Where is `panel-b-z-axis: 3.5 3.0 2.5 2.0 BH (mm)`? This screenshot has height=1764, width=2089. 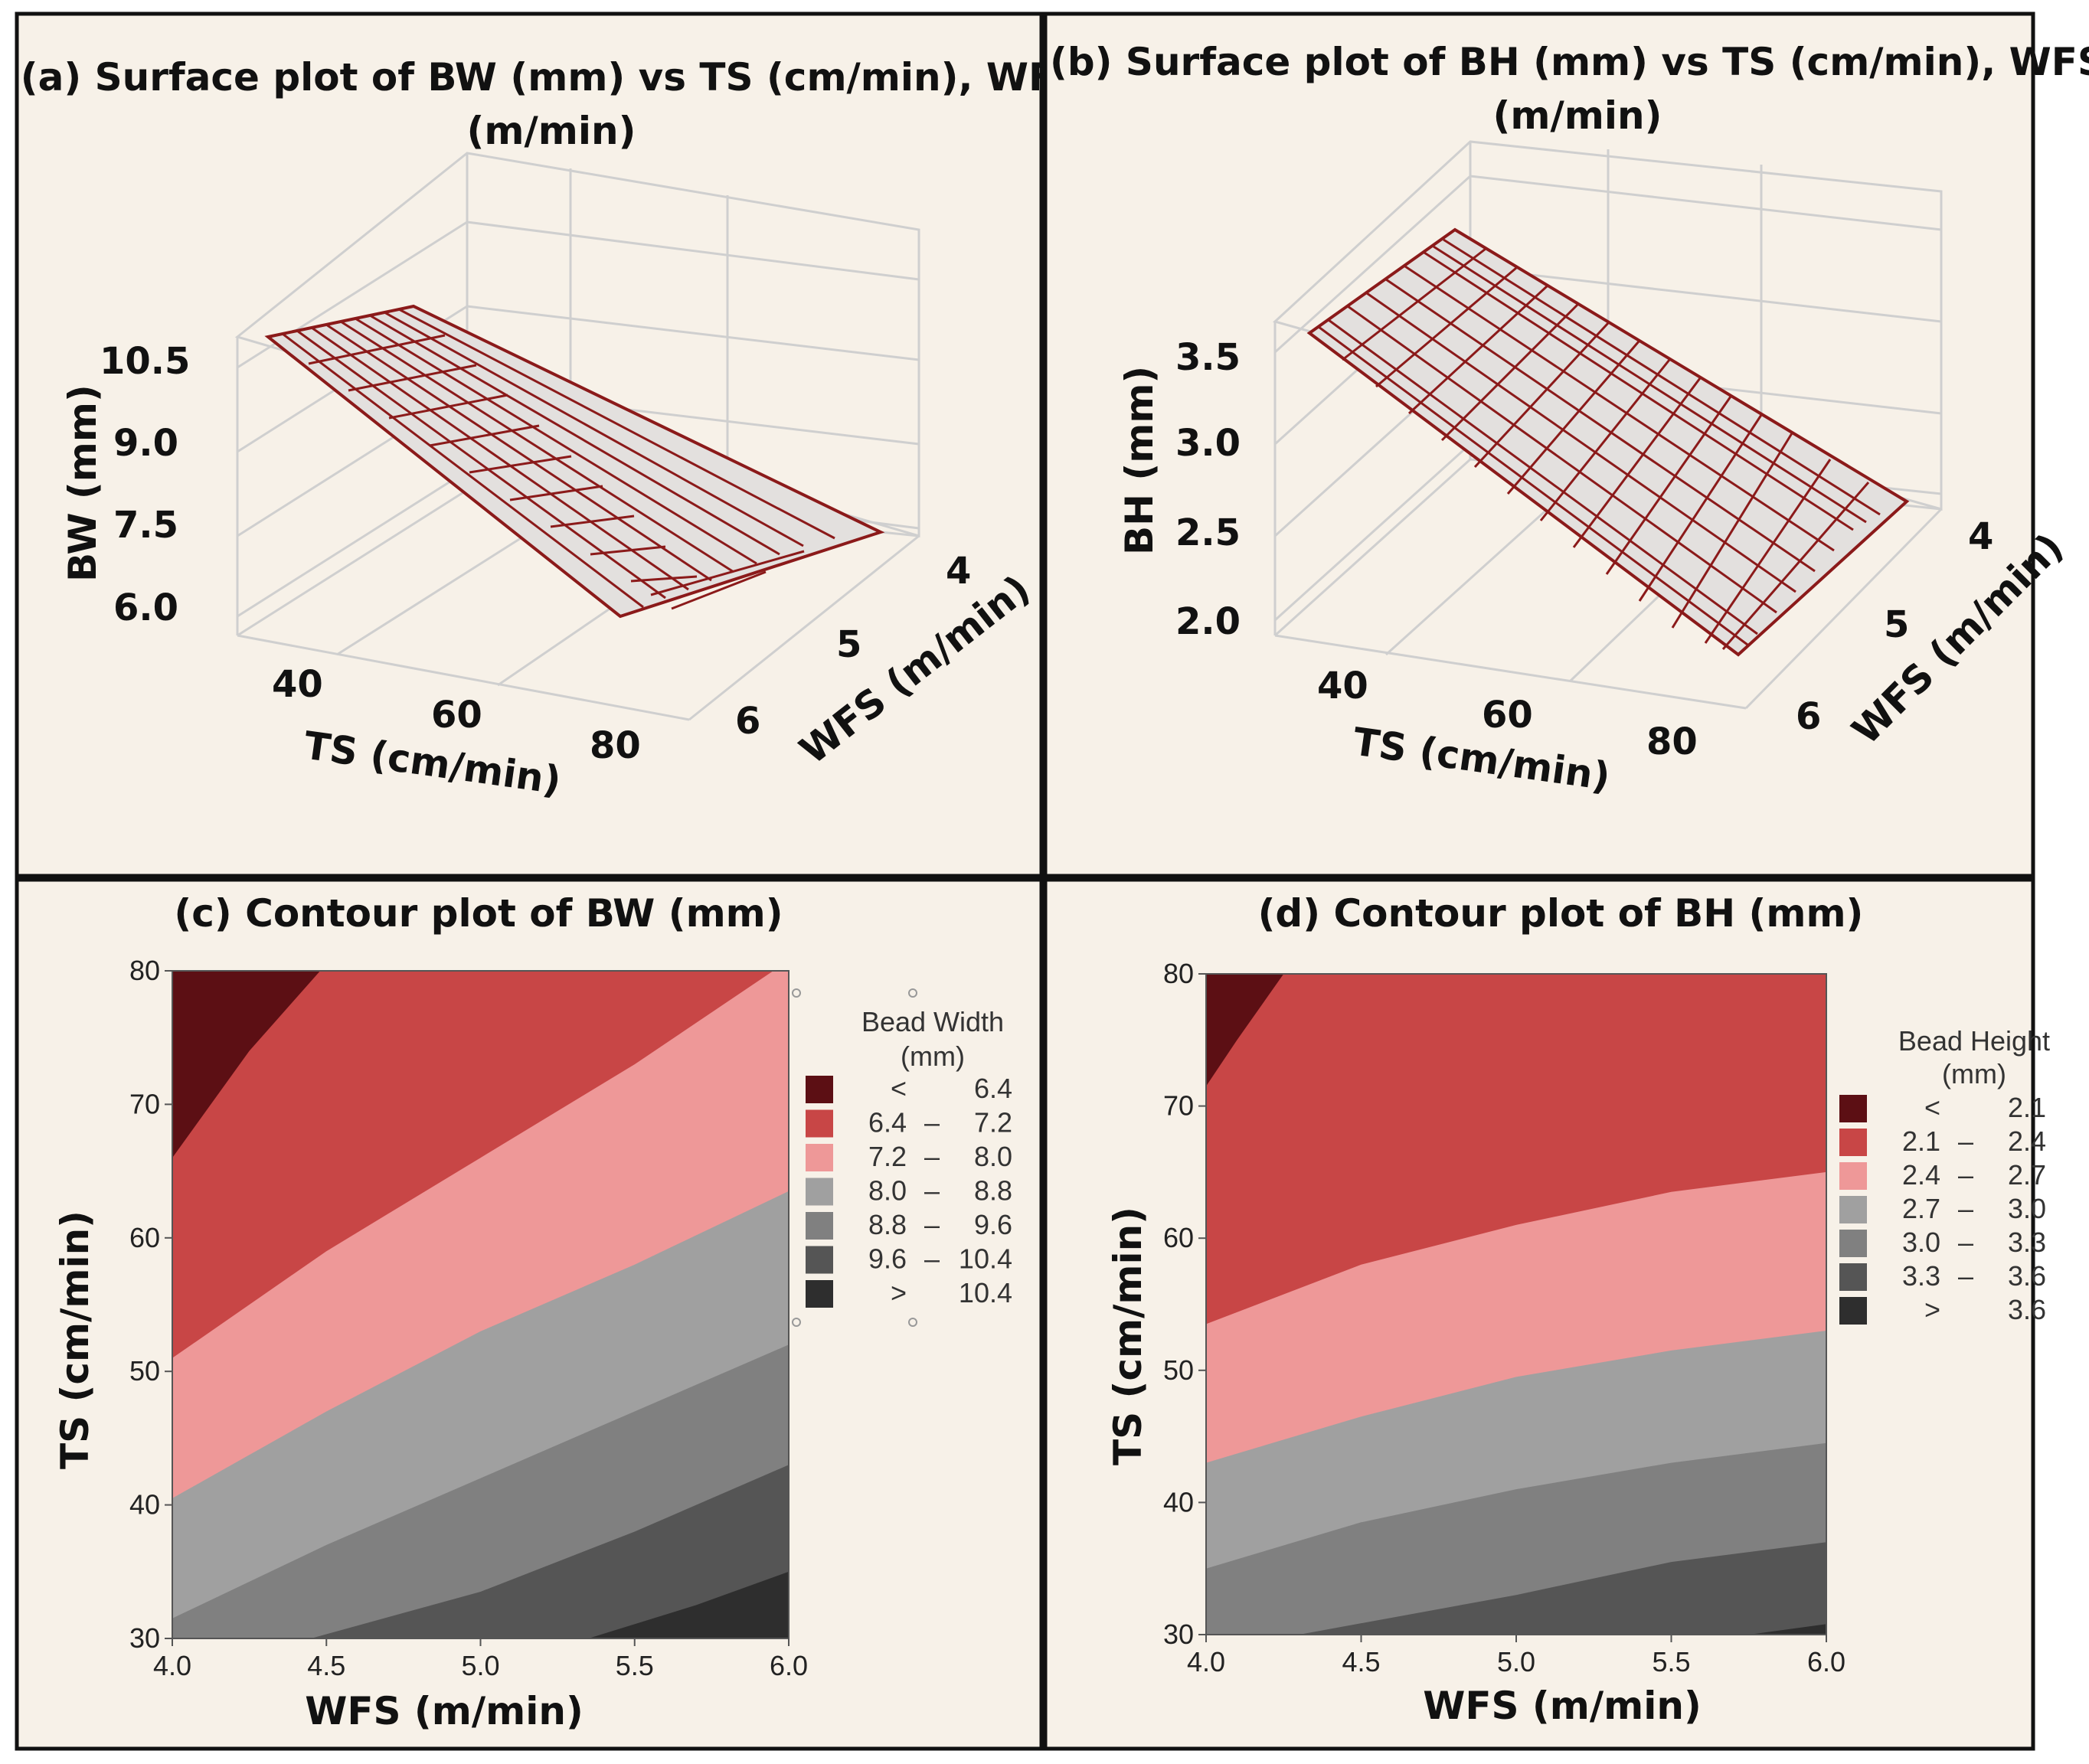 panel-b-z-axis: 3.5 3.0 2.5 2.0 BH (mm) is located at coordinates (1179, 489).